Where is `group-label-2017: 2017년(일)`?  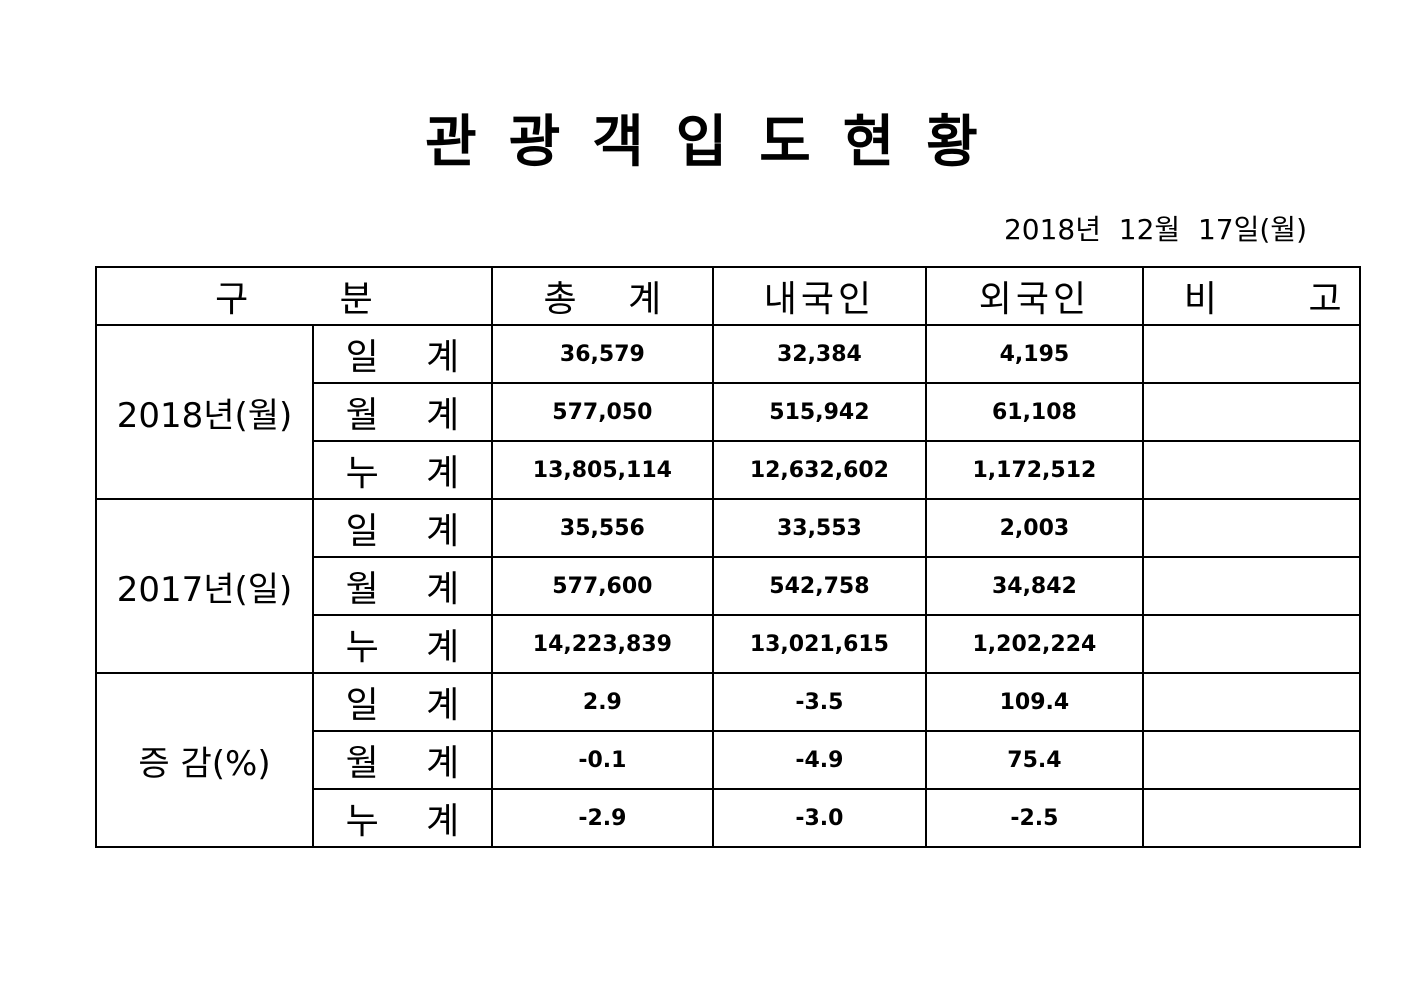
group-label-2017: 2017년(일) is located at coordinates (204, 586).